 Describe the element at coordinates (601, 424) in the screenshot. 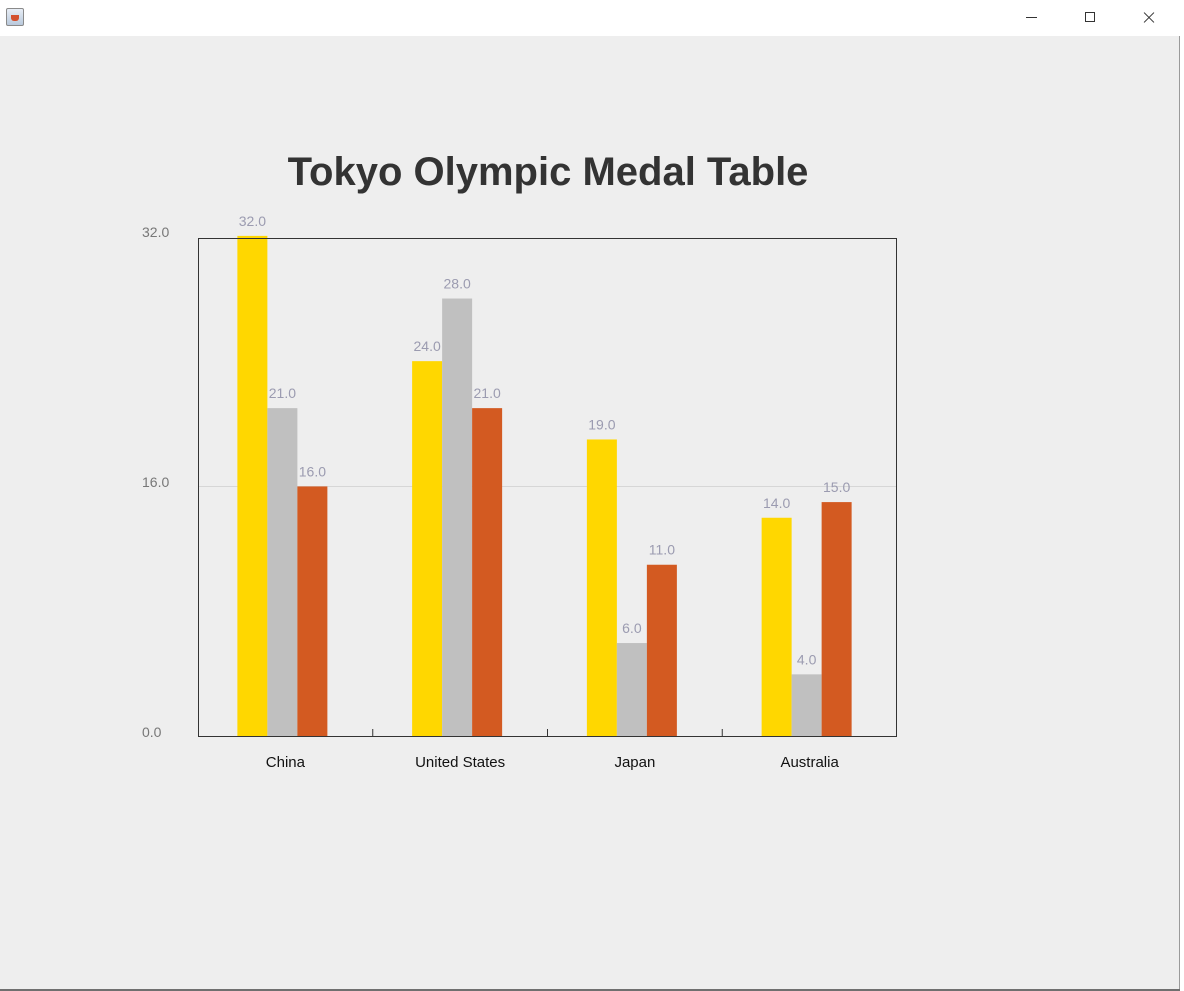

I see `data-label: 19.0` at that location.